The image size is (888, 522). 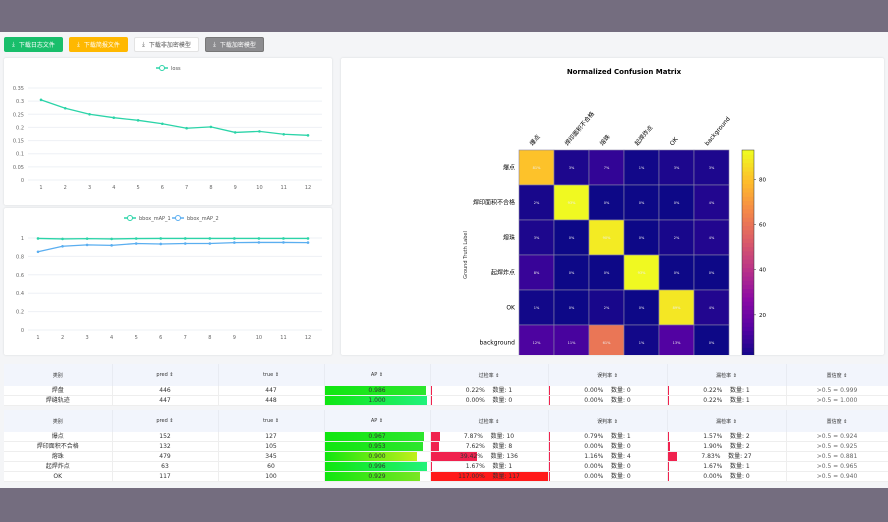 I want to click on cell-value: 1%, so click(x=642, y=343).